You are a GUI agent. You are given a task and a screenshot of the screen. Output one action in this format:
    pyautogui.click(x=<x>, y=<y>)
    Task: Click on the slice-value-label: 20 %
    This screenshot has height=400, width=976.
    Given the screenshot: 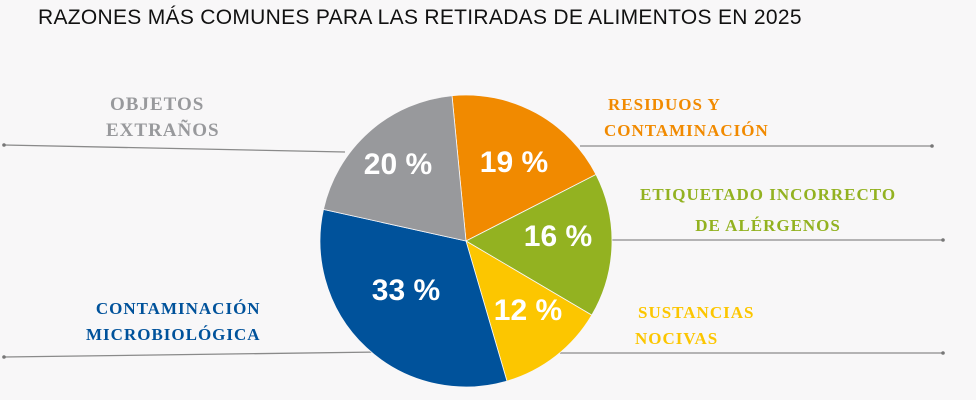 What is the action you would take?
    pyautogui.click(x=398, y=164)
    